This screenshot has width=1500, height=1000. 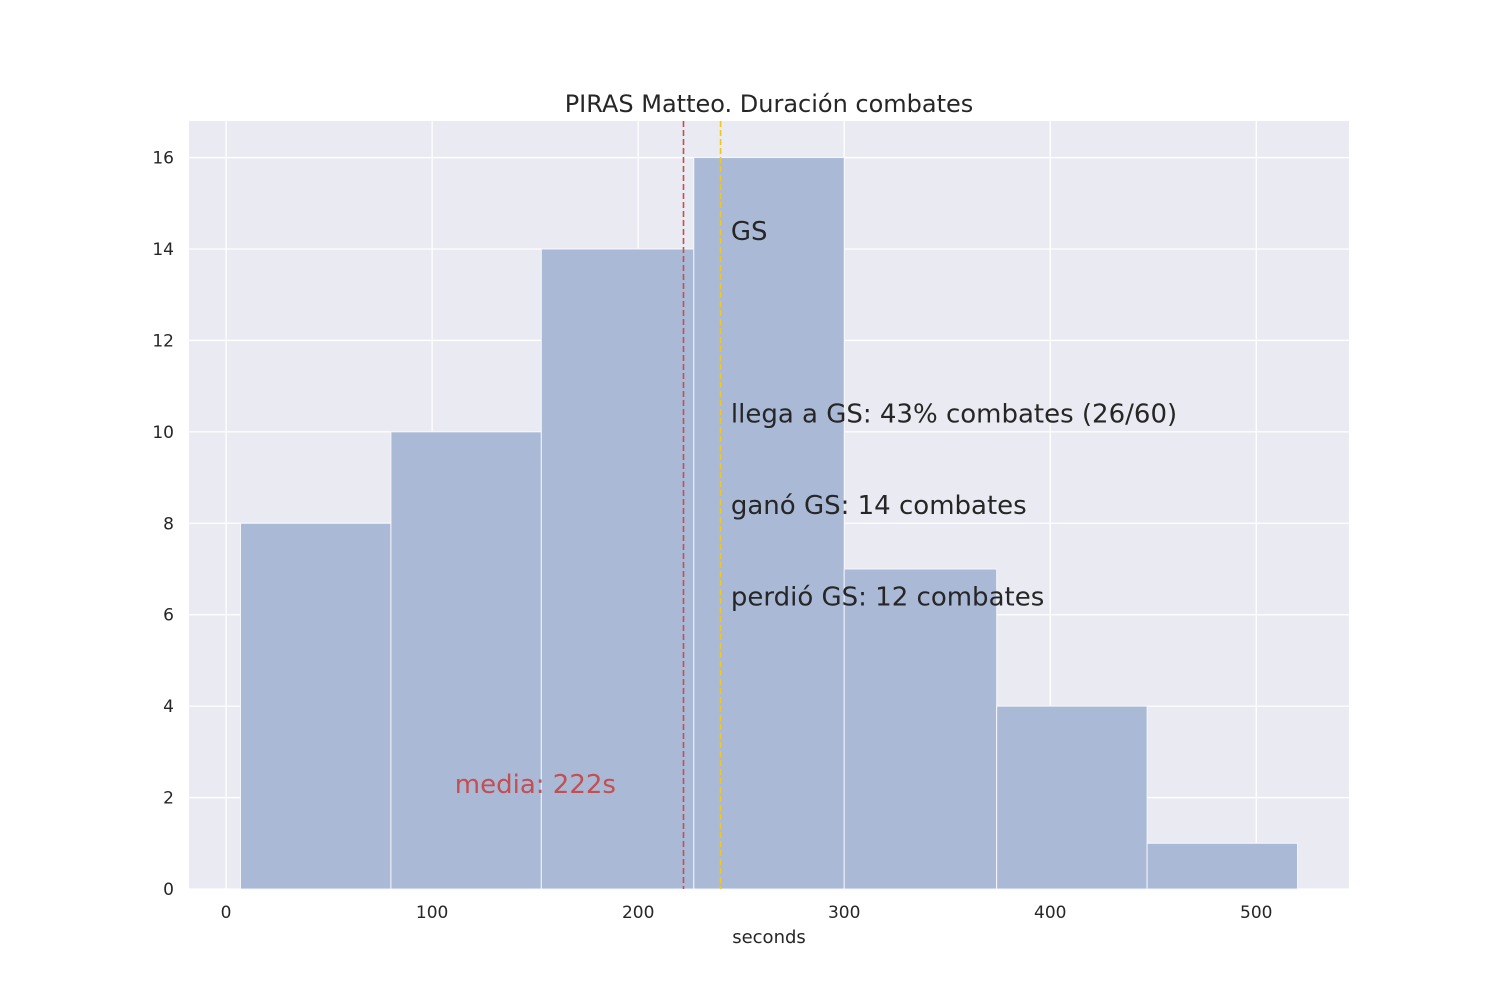 I want to click on y-tick-label: 8, so click(x=168, y=524).